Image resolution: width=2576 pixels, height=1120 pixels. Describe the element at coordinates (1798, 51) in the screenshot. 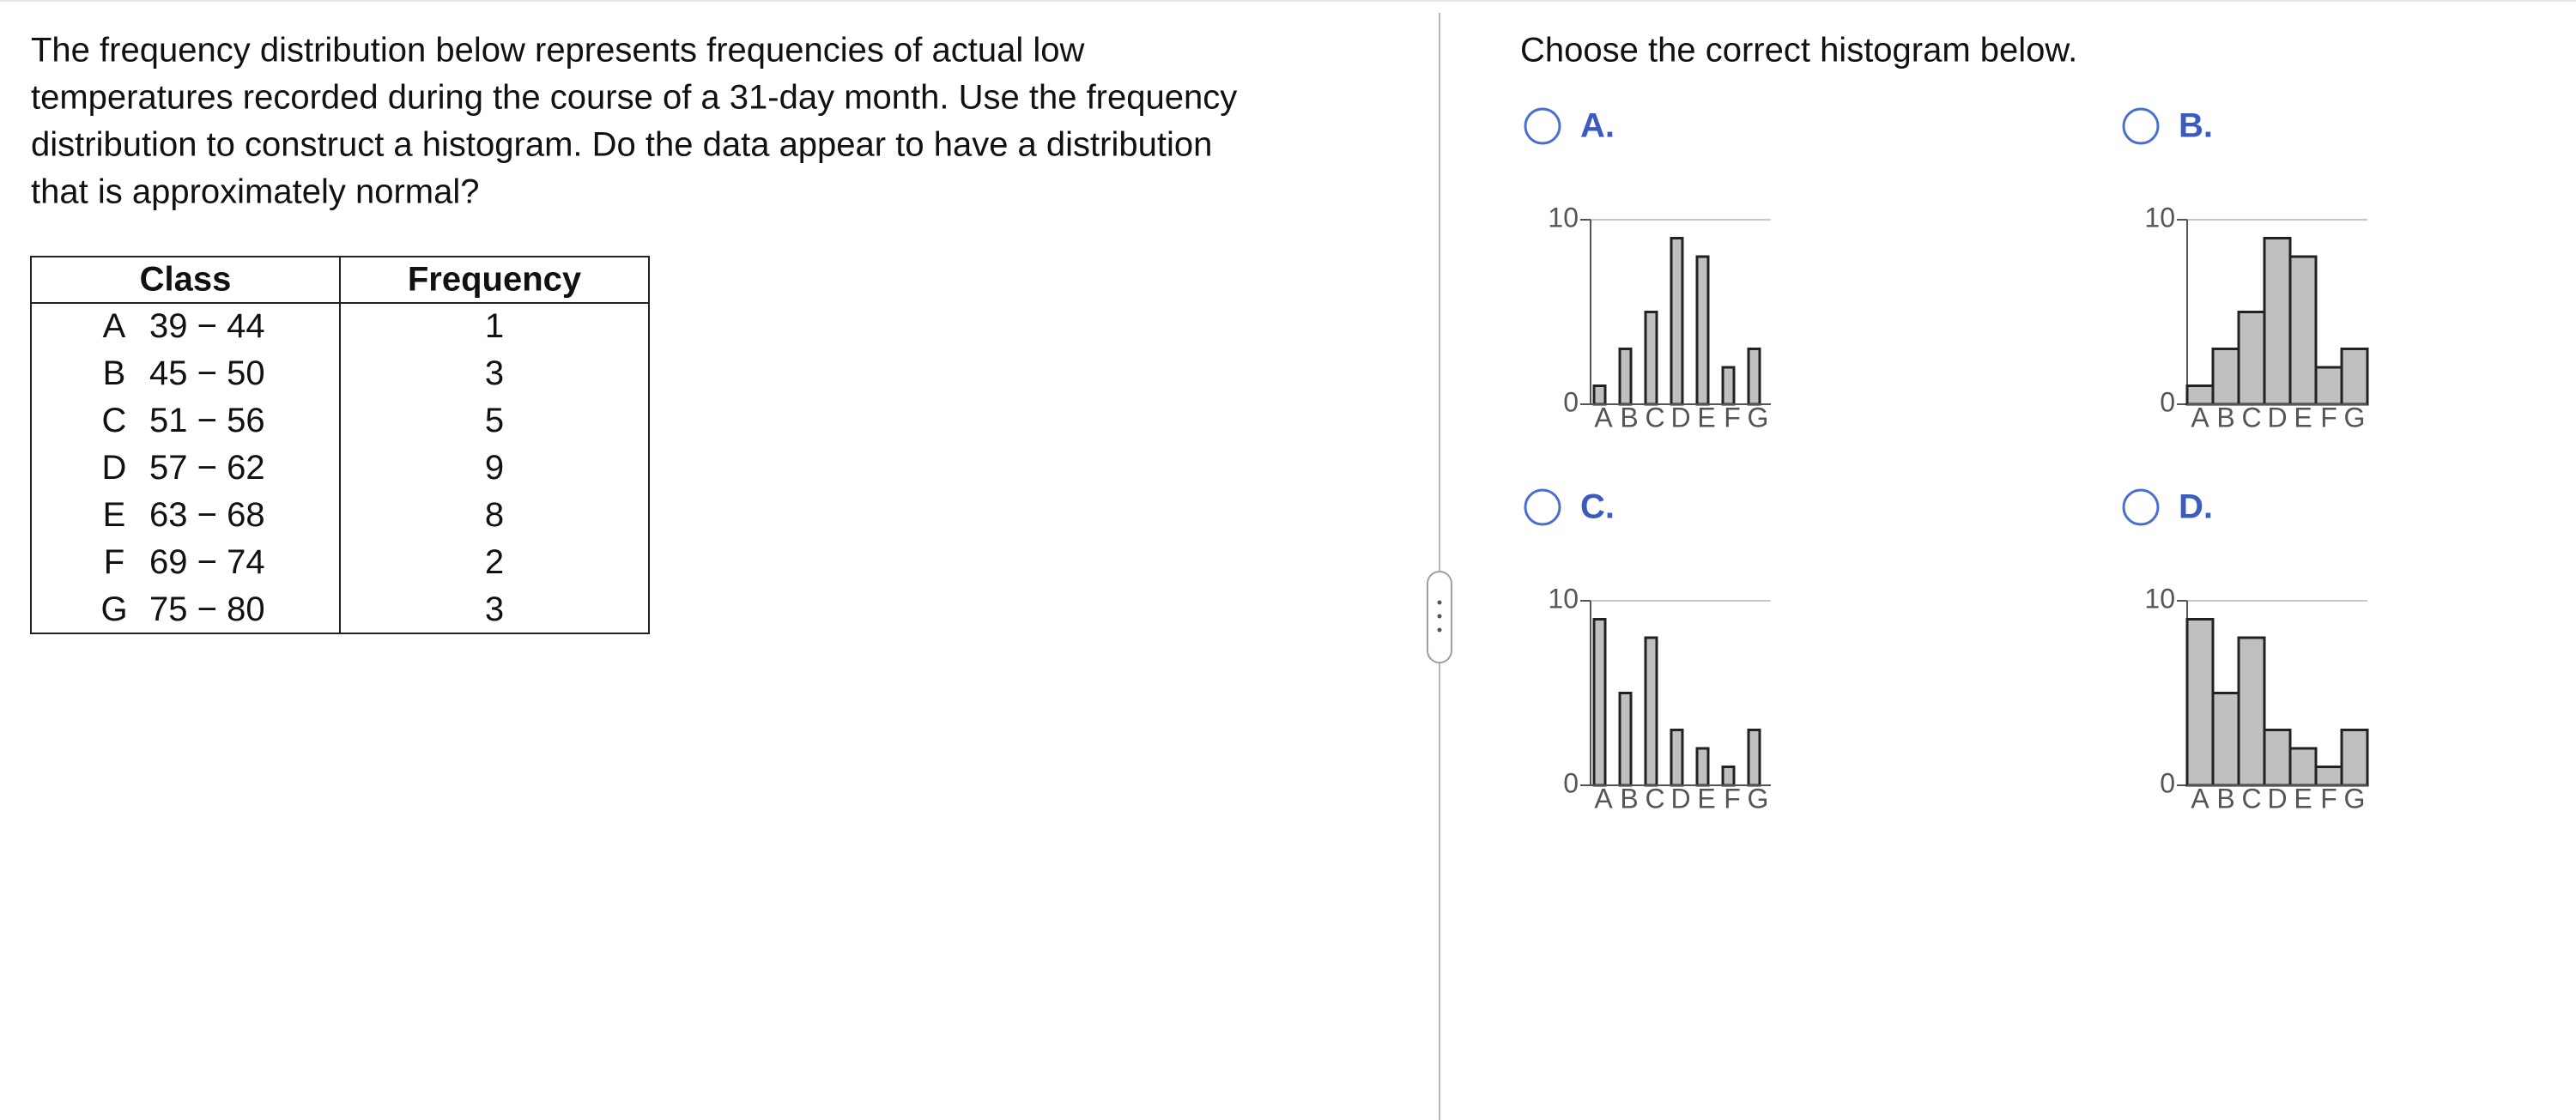

I see `prompt: Choose the correct histogram below.` at that location.